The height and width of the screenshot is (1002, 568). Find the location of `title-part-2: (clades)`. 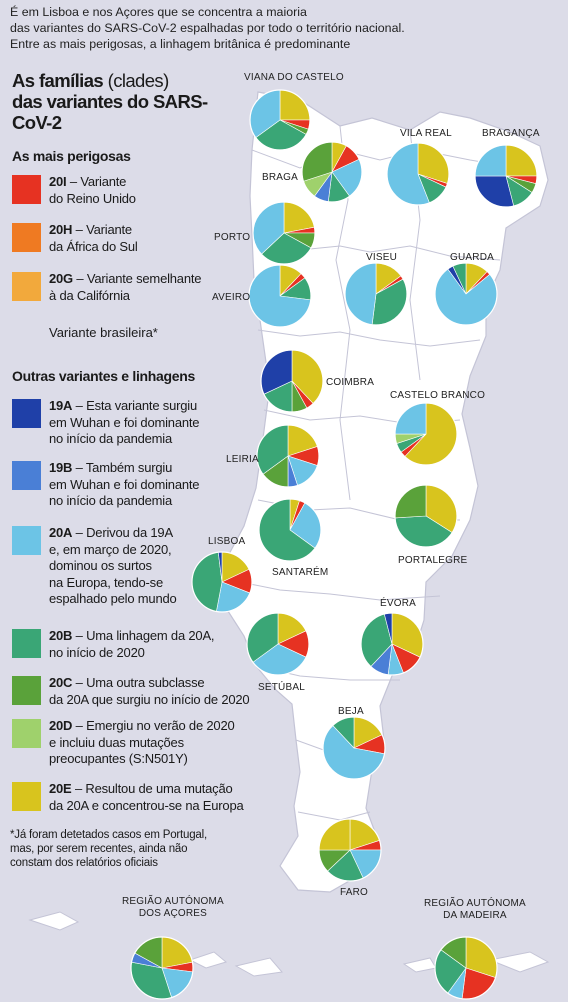

title-part-2: (clades) is located at coordinates (138, 80).